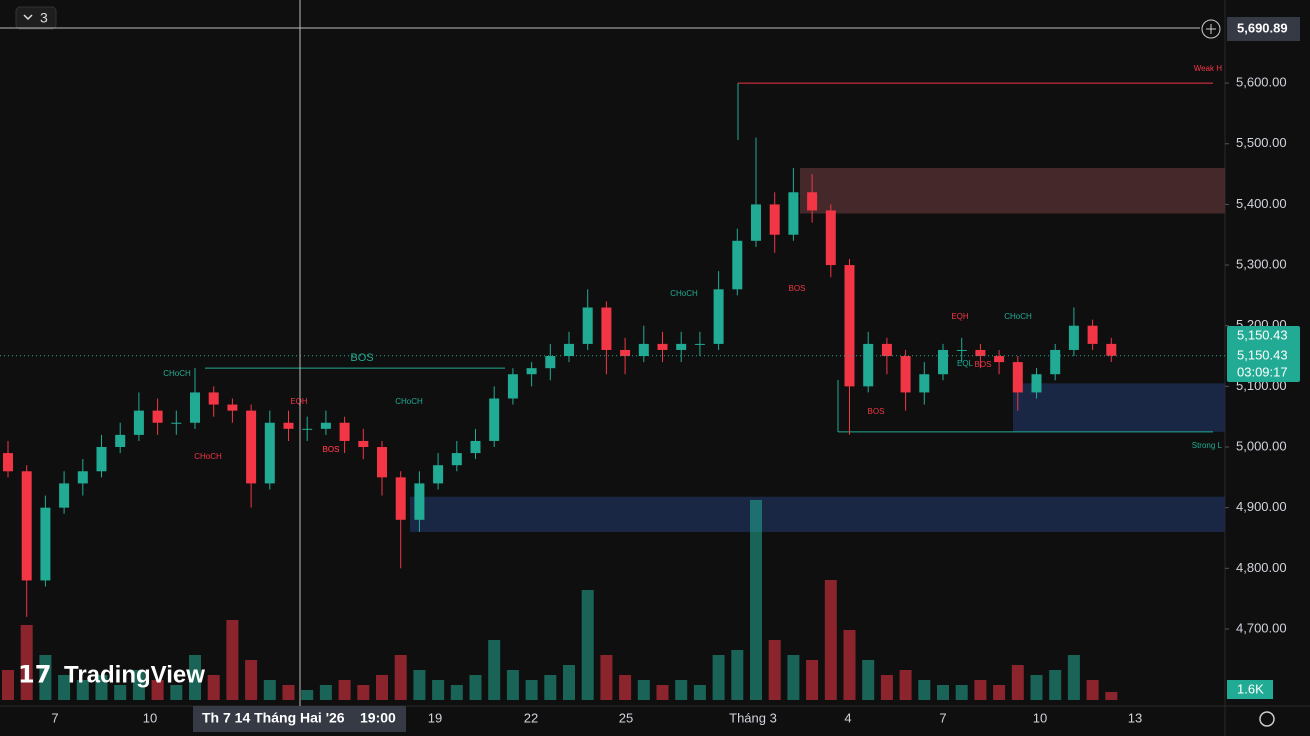 The image size is (1310, 736). What do you see at coordinates (1262, 371) in the screenshot?
I see `countdown: 03:09:17` at bounding box center [1262, 371].